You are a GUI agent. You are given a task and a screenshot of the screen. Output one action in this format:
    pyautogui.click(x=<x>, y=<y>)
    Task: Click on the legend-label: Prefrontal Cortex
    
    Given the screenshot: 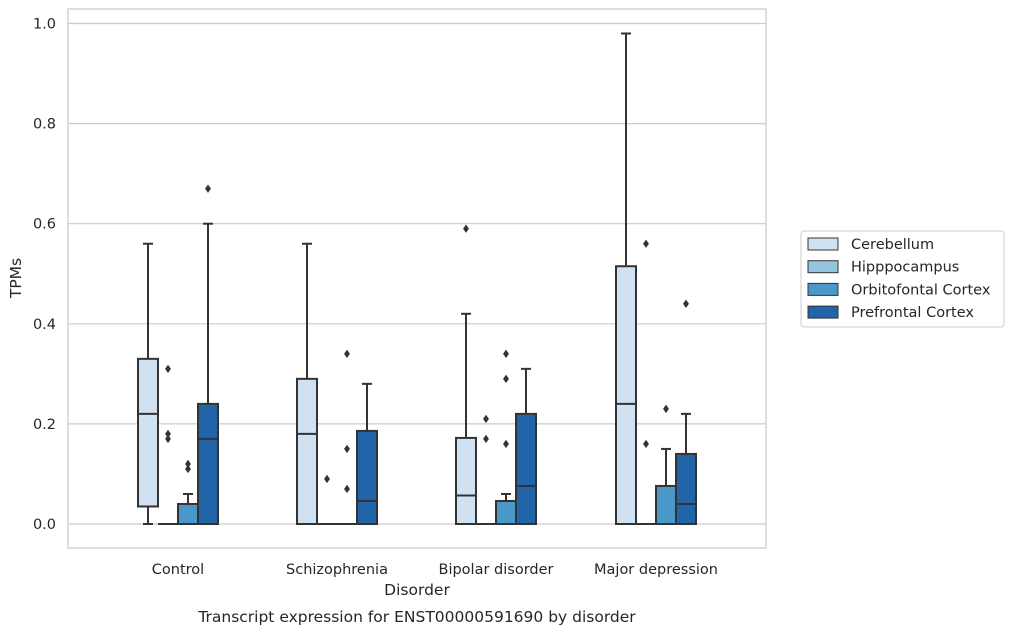 What is the action you would take?
    pyautogui.click(x=912, y=313)
    